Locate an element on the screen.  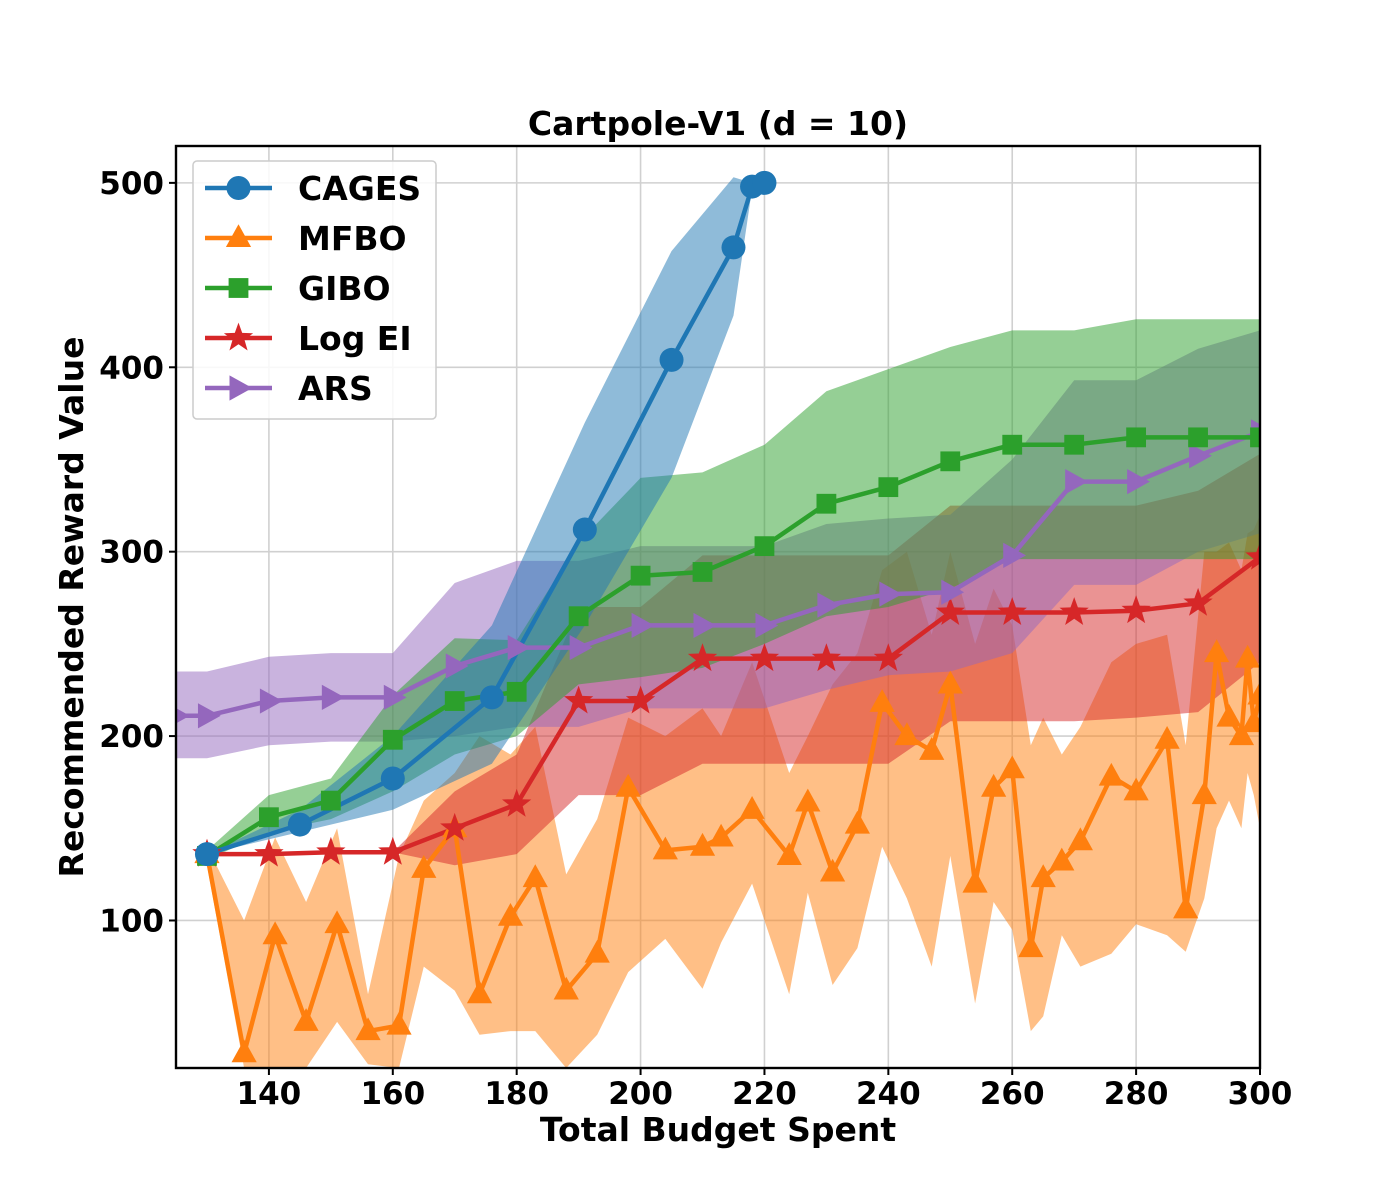
x-axis-title: Total Budget Spent is located at coordinates (718, 1129).